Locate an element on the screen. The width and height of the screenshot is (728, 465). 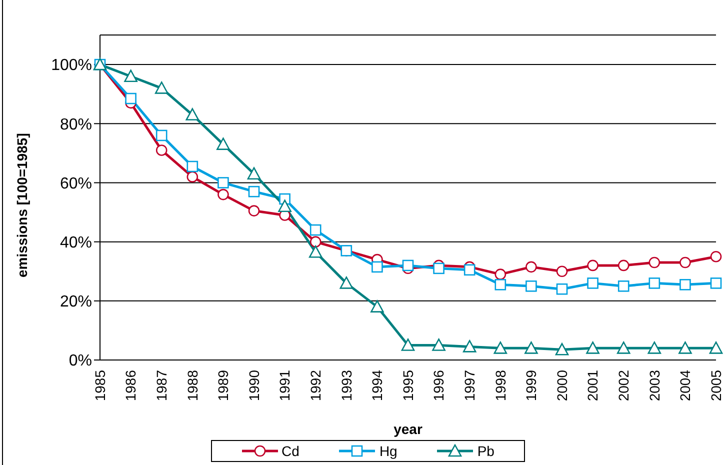
x-tick-label: 1997 is located at coordinates (470, 386).